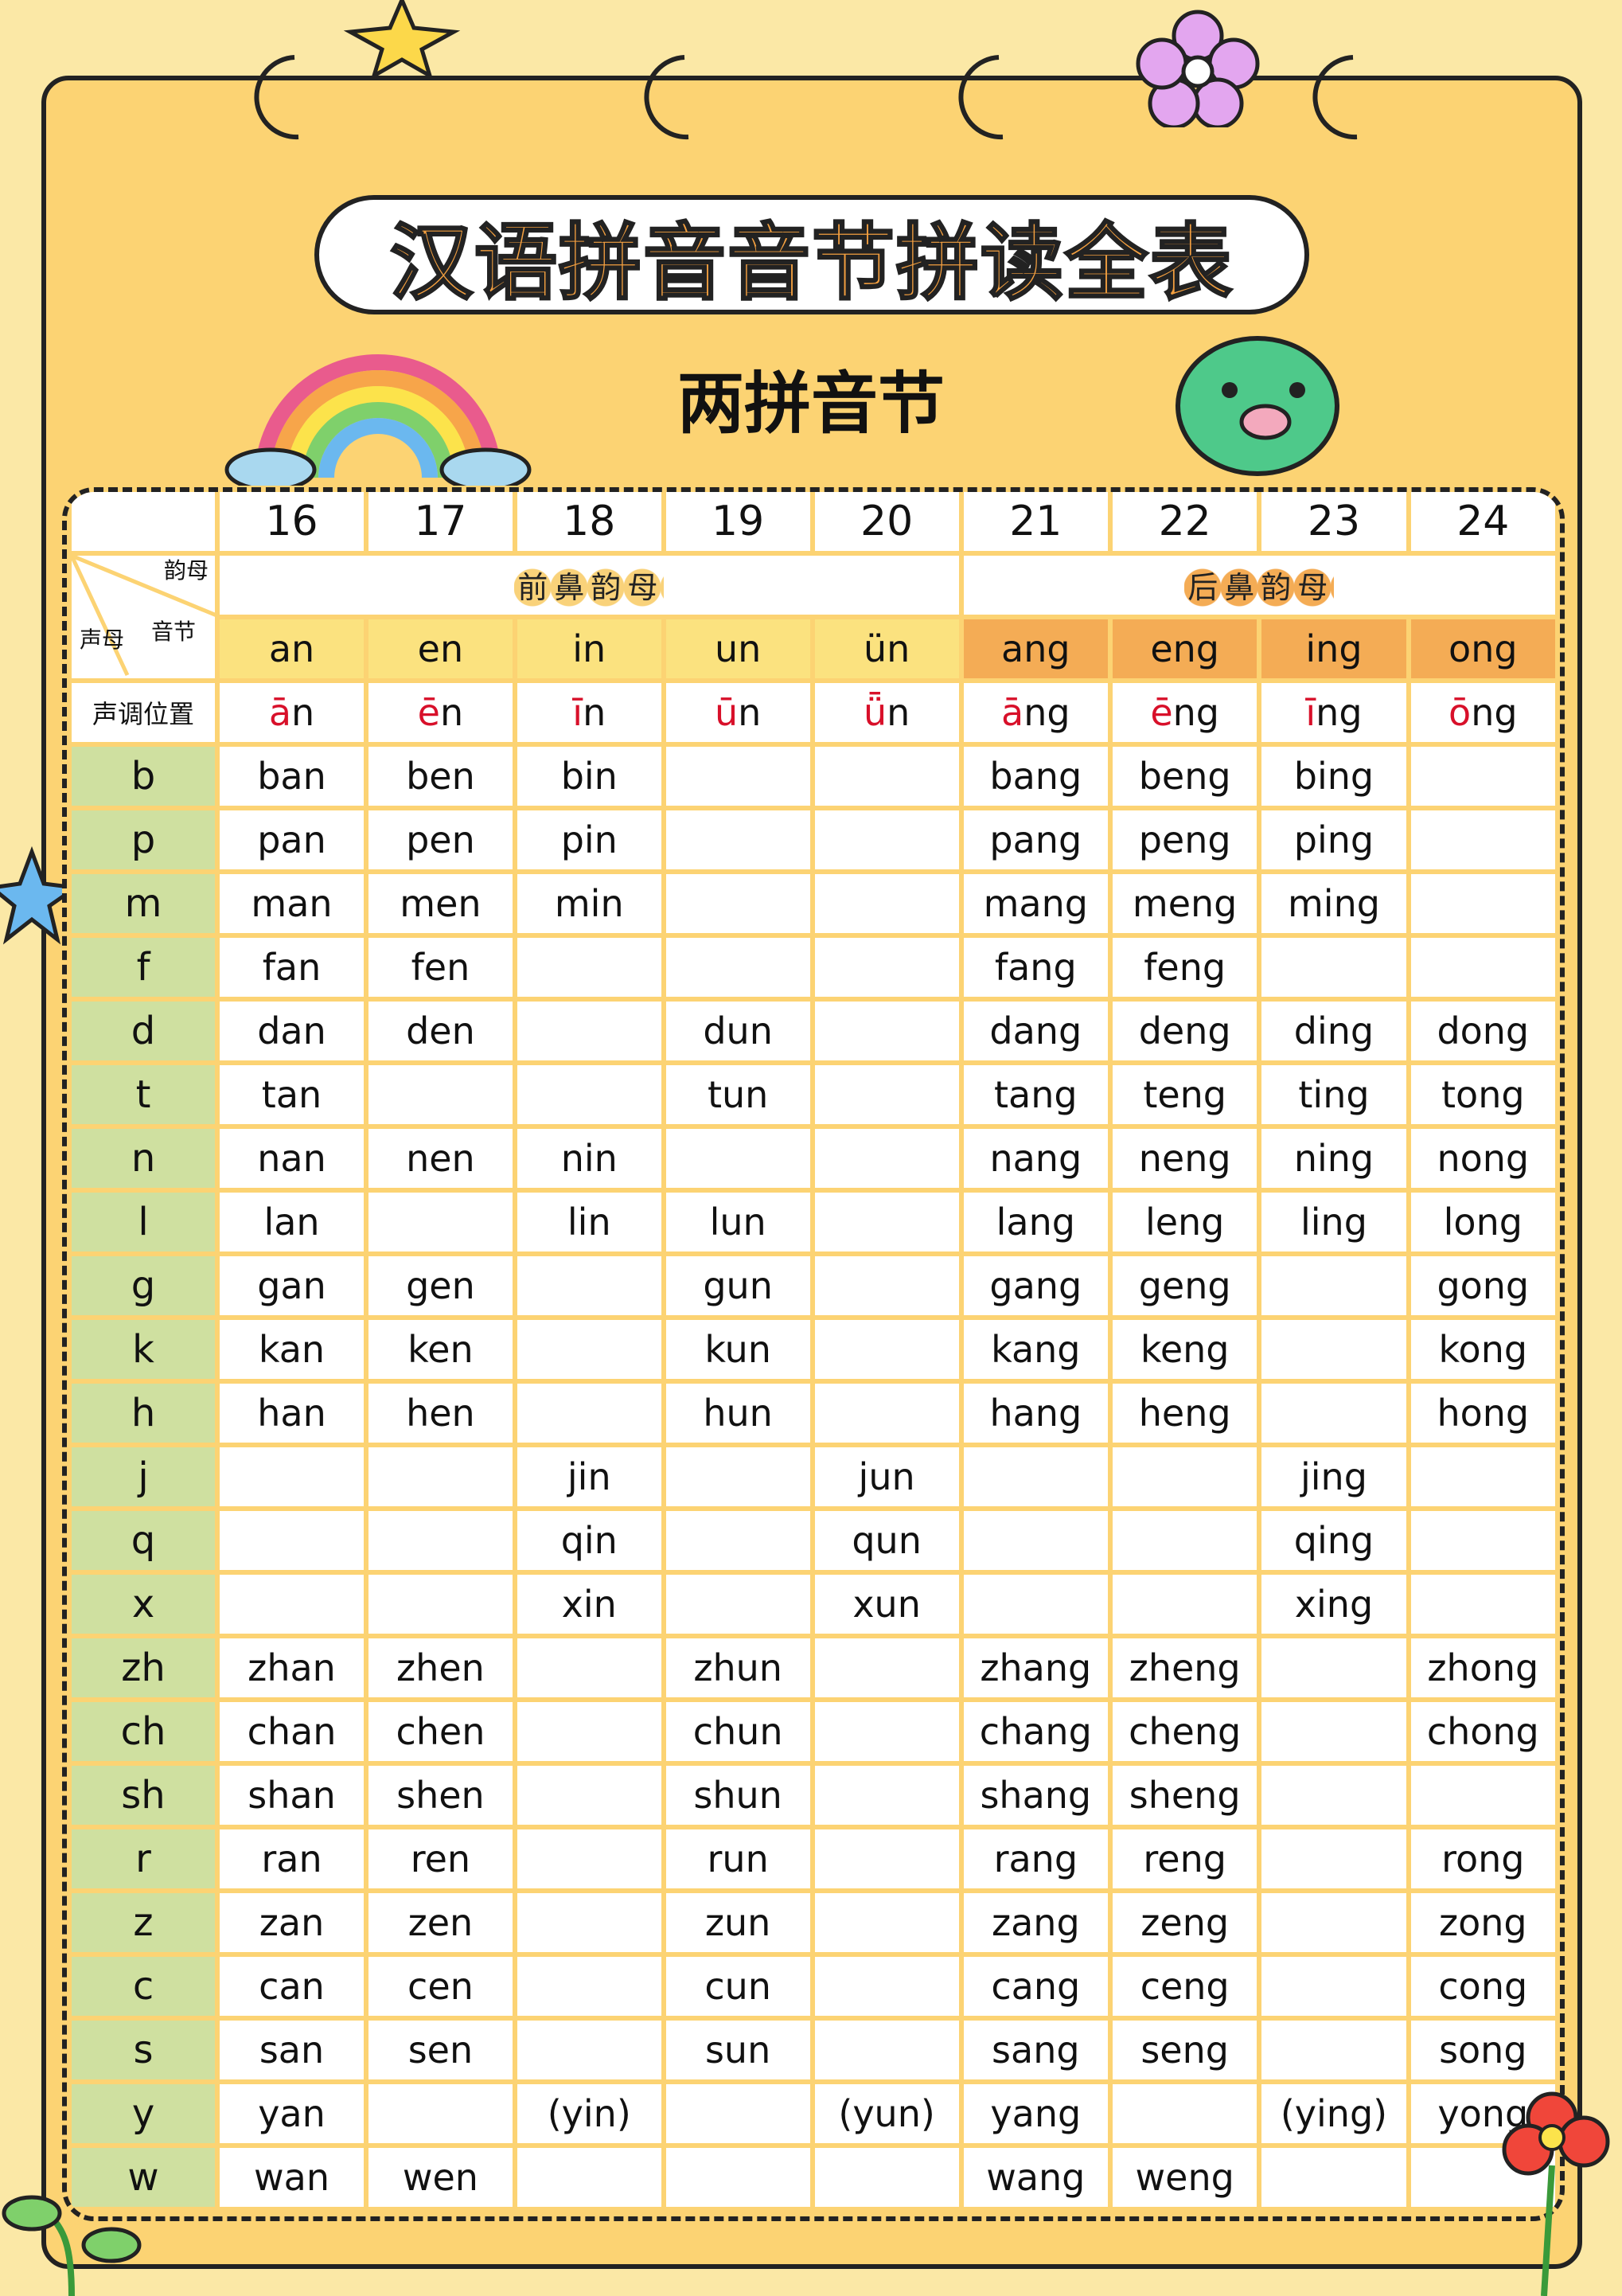  I want to click on syllable-cell: beng, so click(1184, 776).